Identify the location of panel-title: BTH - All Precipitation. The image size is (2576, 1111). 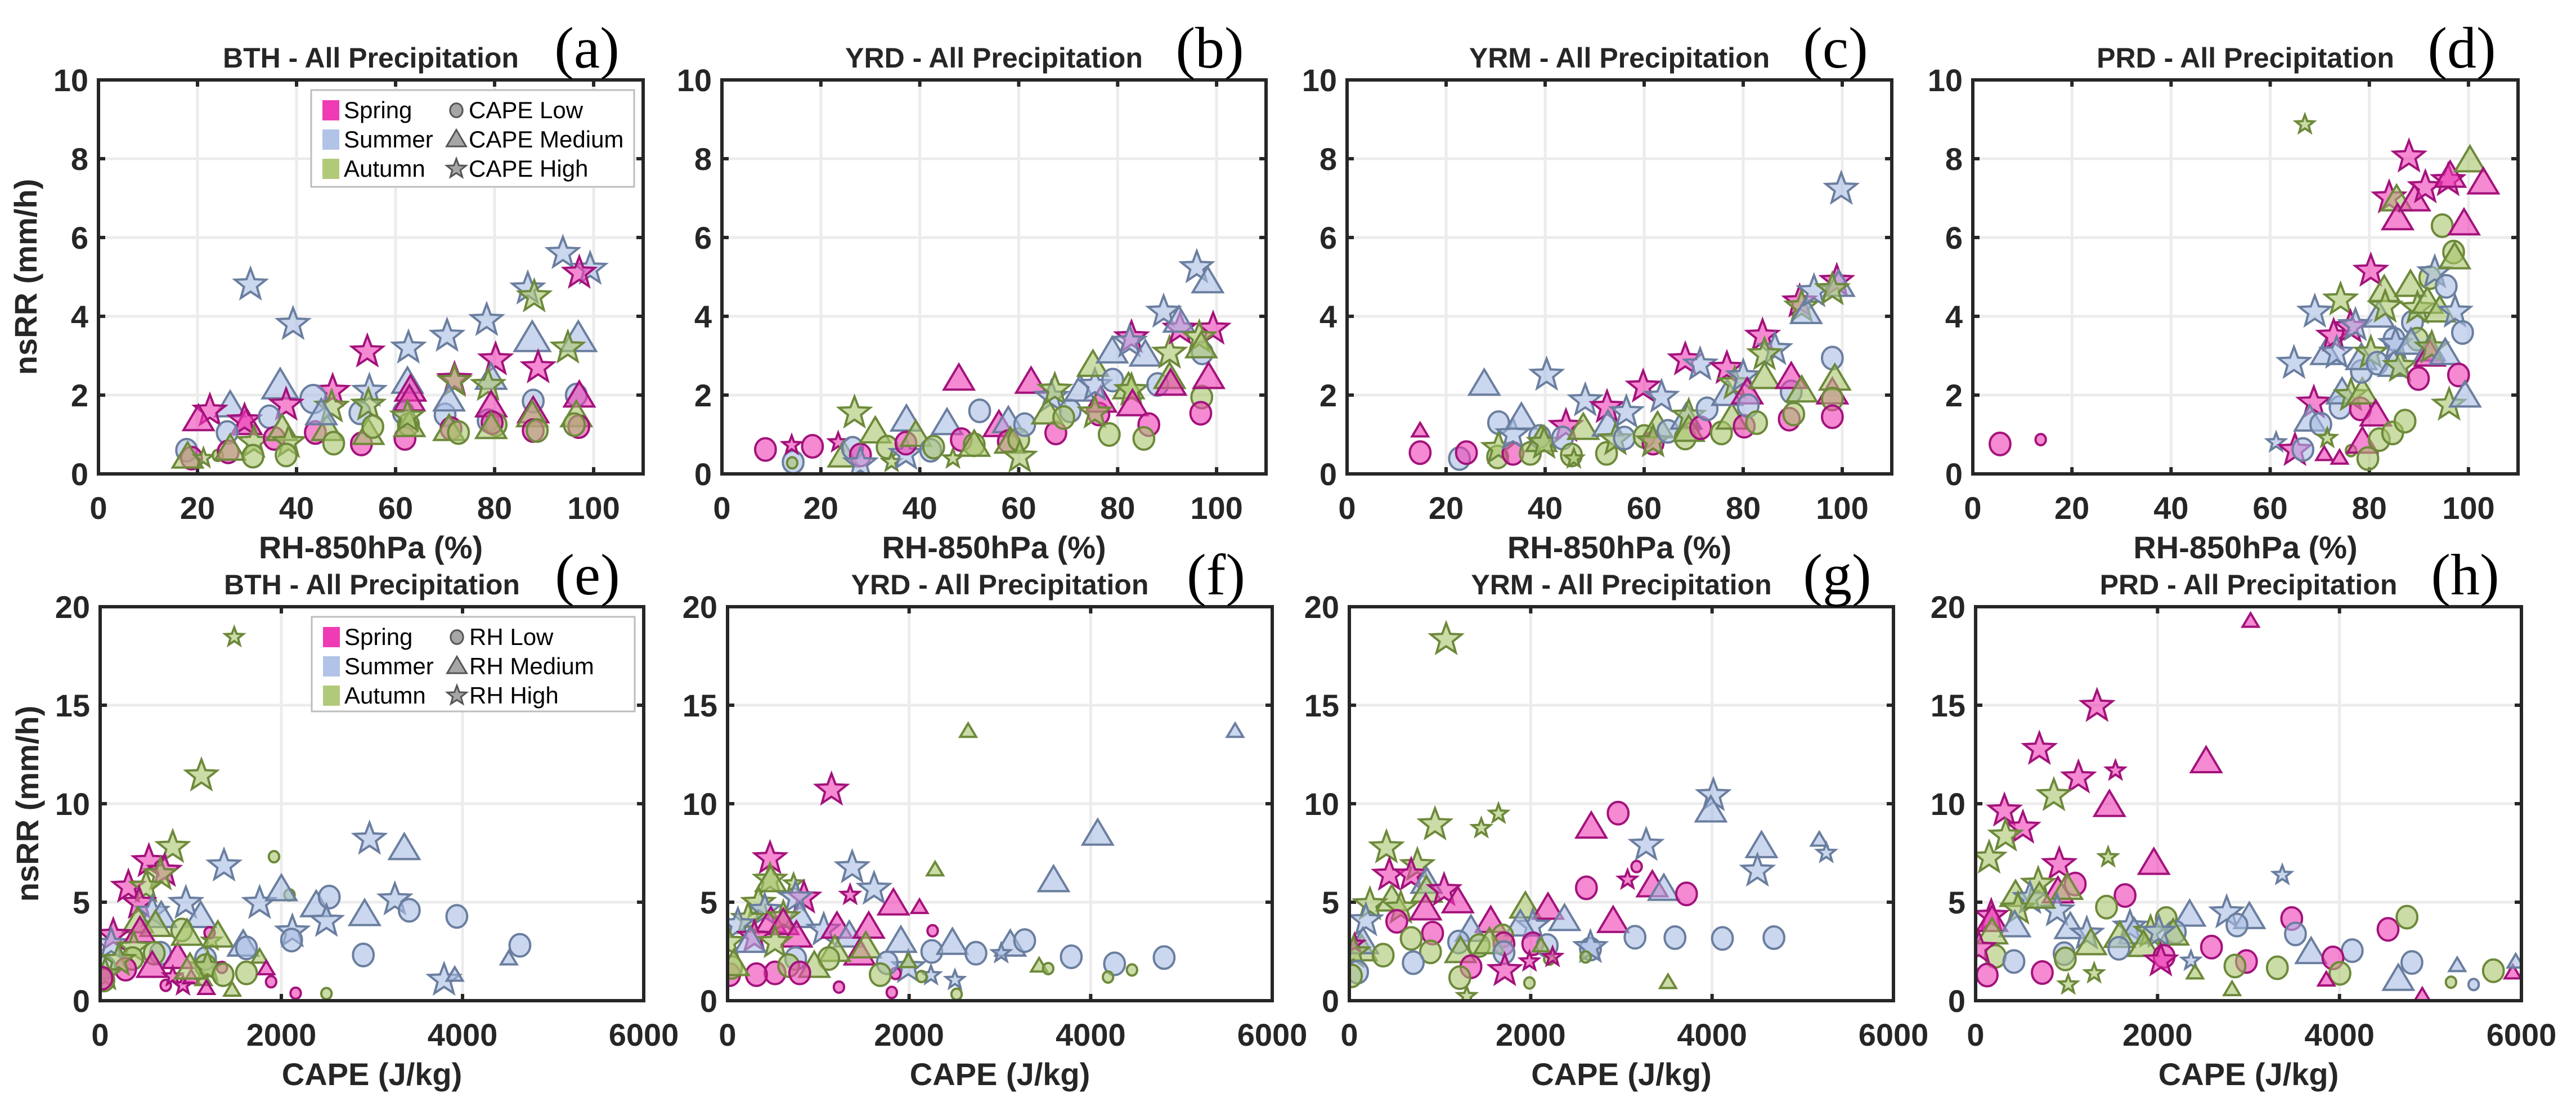
(372, 585).